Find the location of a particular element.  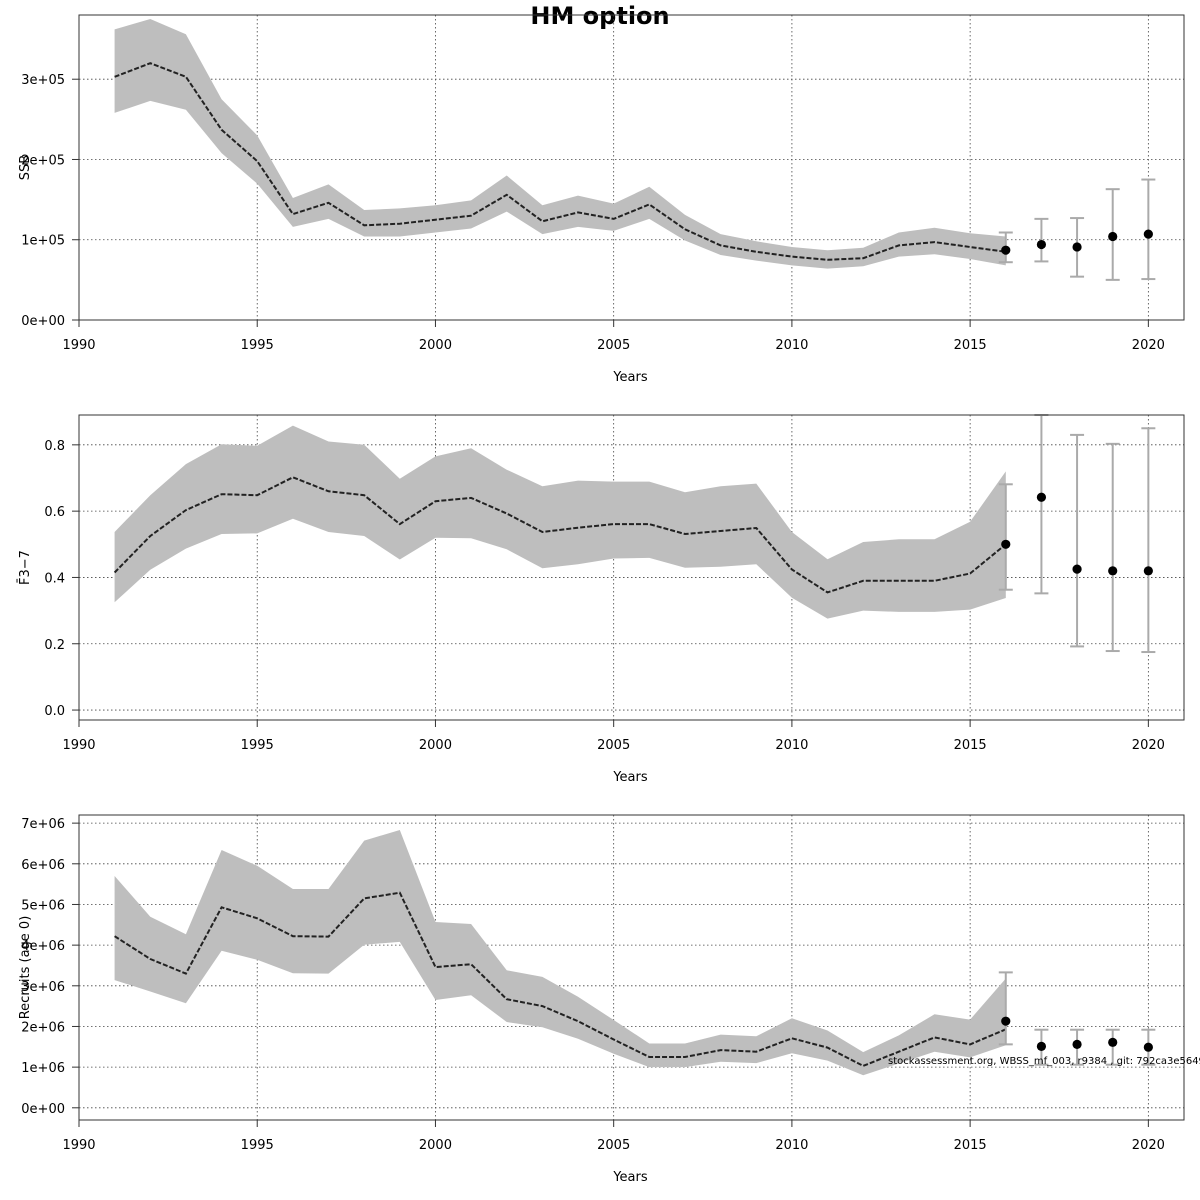

y-tick-label: 6e+06 is located at coordinates (43, 865).